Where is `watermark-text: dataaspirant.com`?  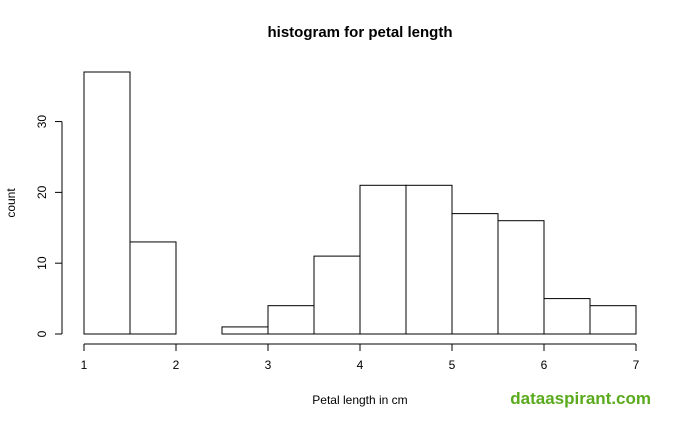
watermark-text: dataaspirant.com is located at coordinates (580, 398).